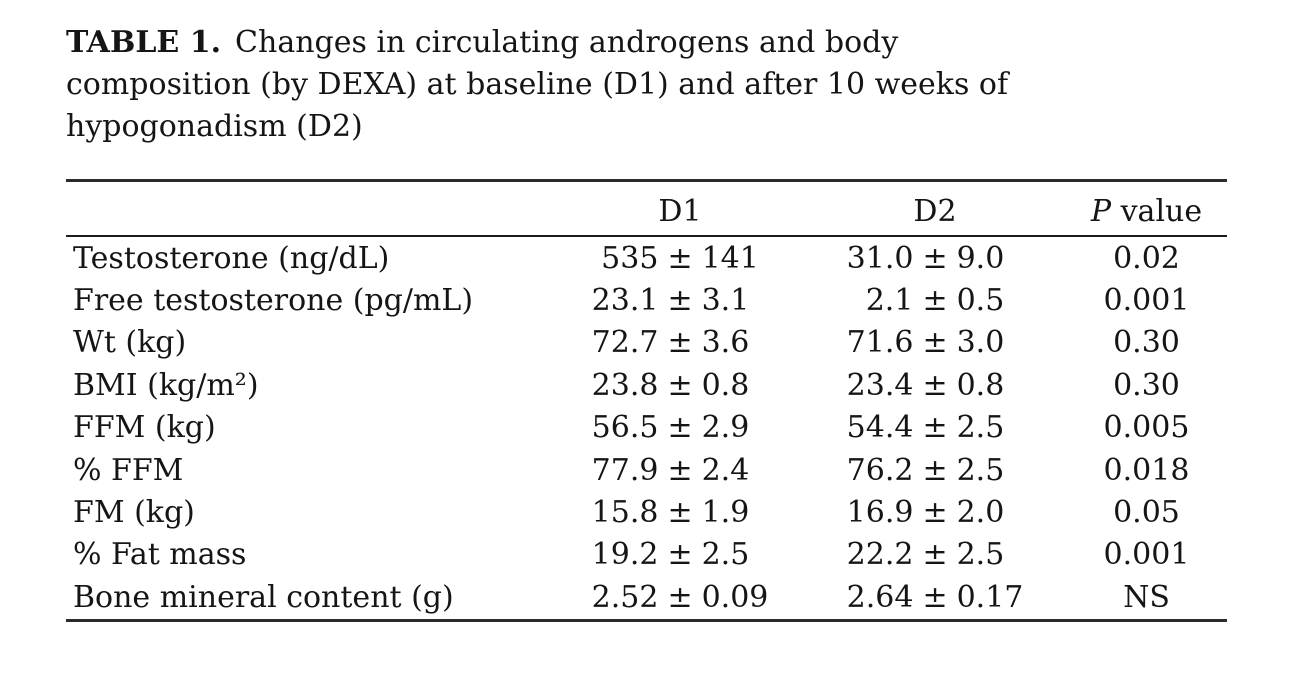  What do you see at coordinates (646, 236) in the screenshot?
I see `table-mid-rule` at bounding box center [646, 236].